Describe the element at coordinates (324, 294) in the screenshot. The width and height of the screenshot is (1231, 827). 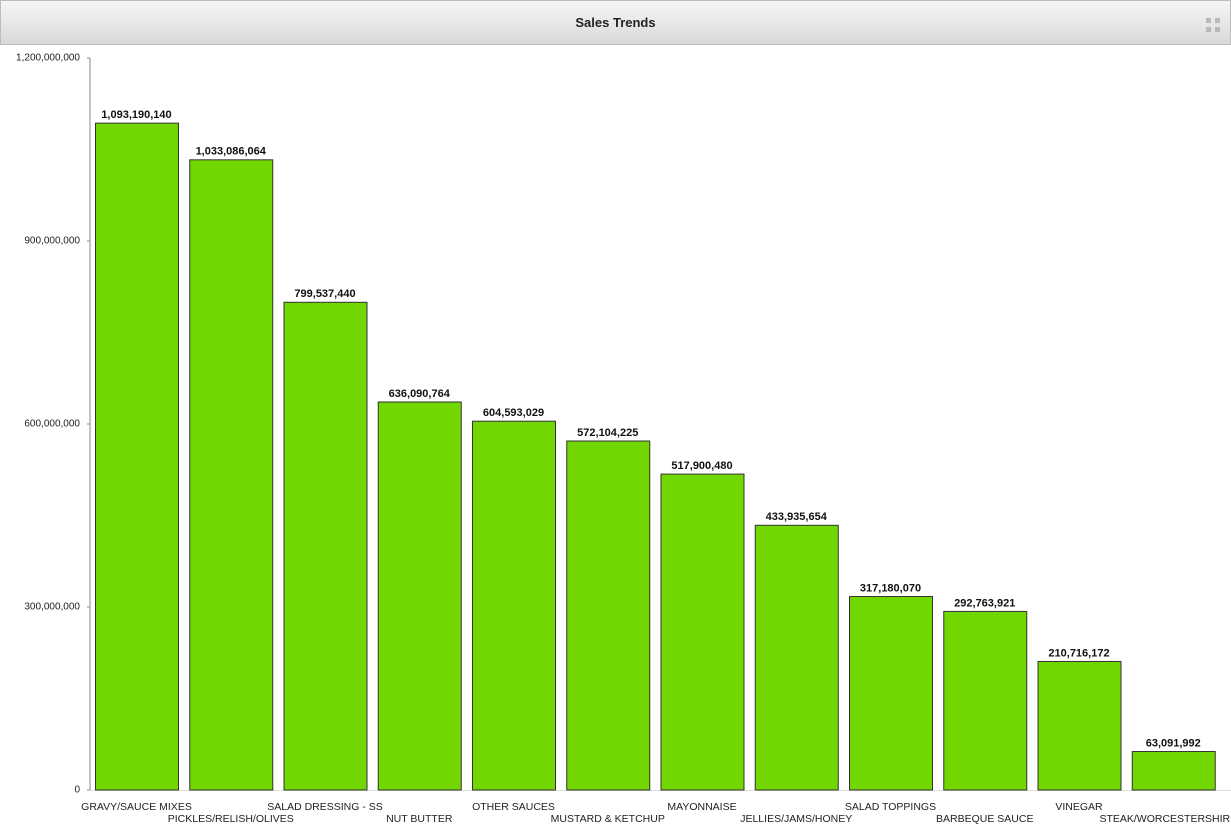
I see `value-label: 799,537,440` at that location.